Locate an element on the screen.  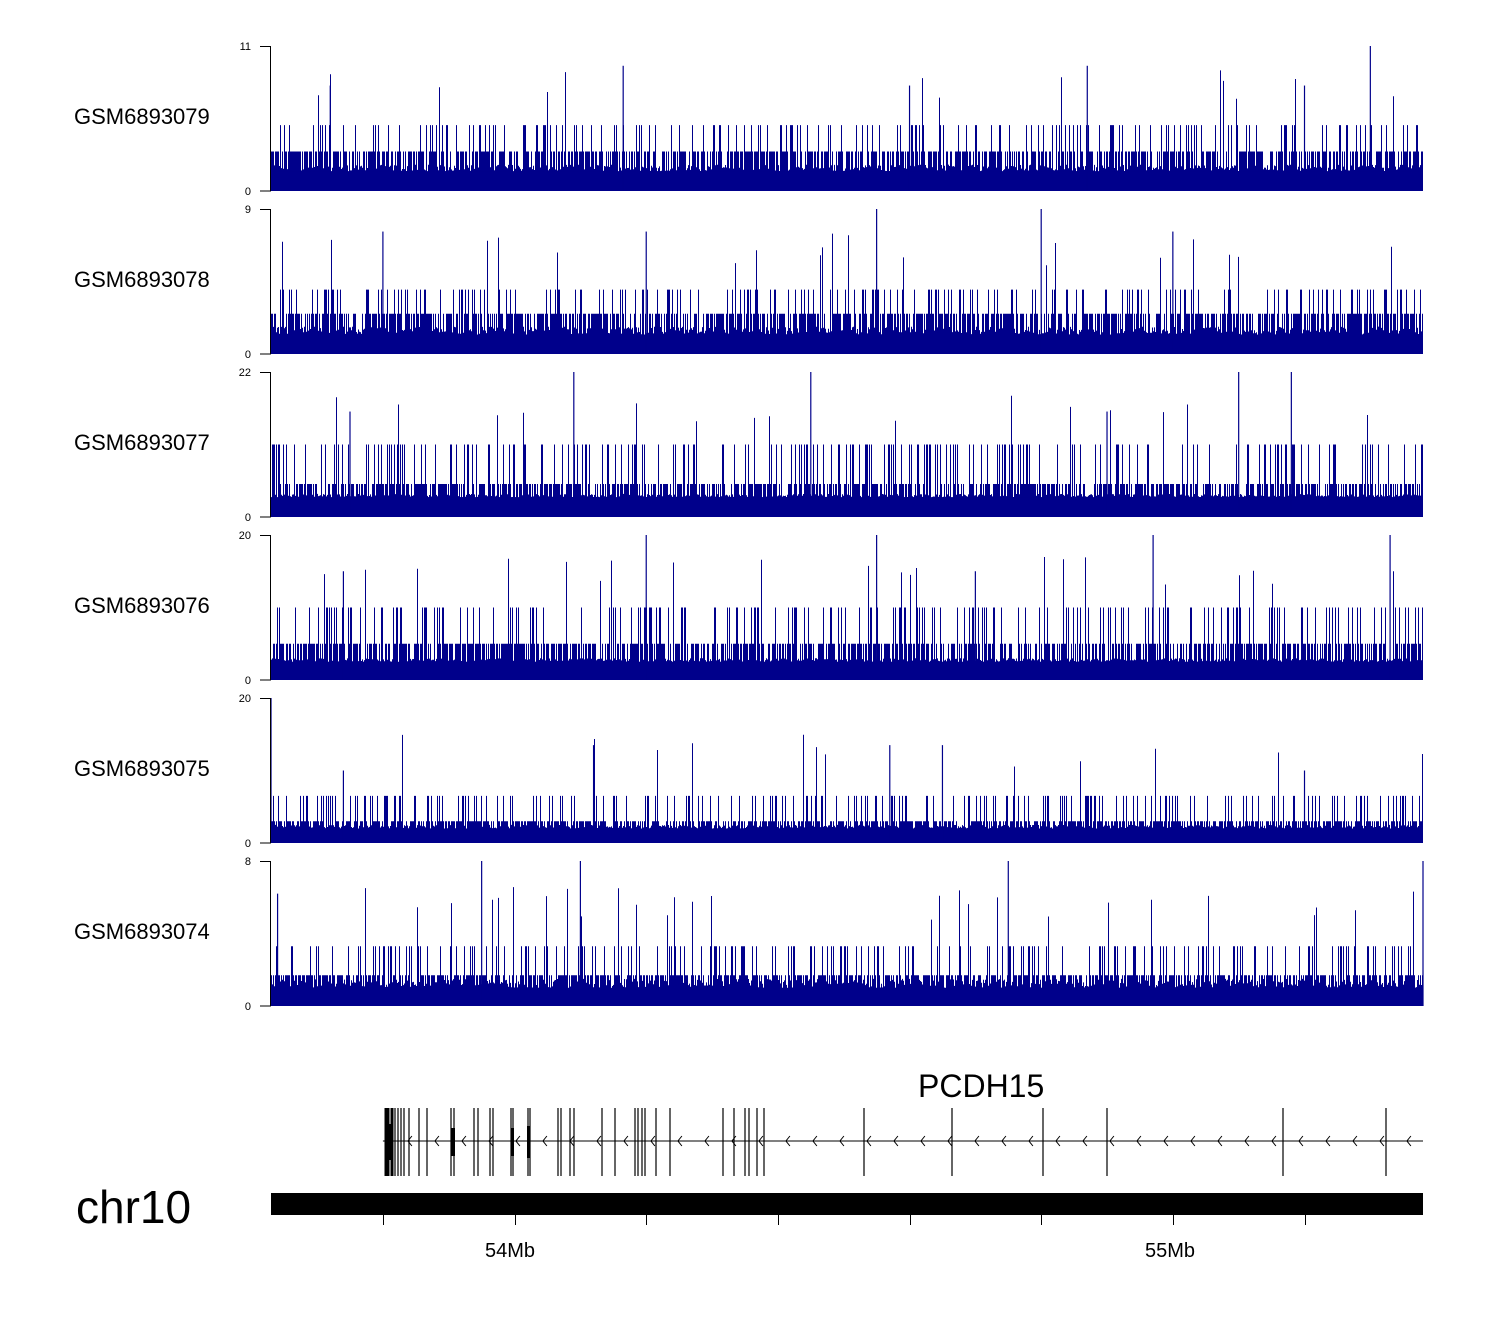
y-max-label: 9 is located at coordinates (248, 210).